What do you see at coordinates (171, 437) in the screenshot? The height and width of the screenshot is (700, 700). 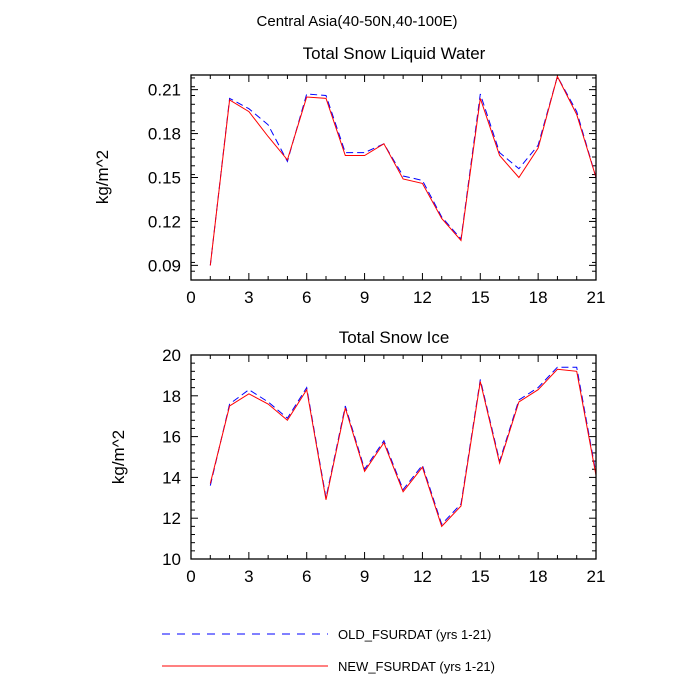 I see `y-tick-label: 16` at bounding box center [171, 437].